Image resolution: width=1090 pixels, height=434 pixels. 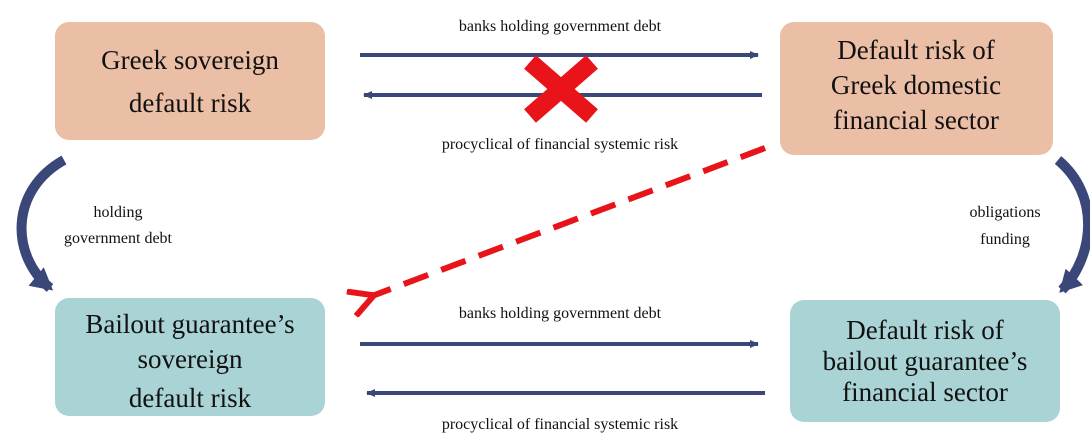 What do you see at coordinates (916, 85) in the screenshot?
I see `node-text: Greek domestic` at bounding box center [916, 85].